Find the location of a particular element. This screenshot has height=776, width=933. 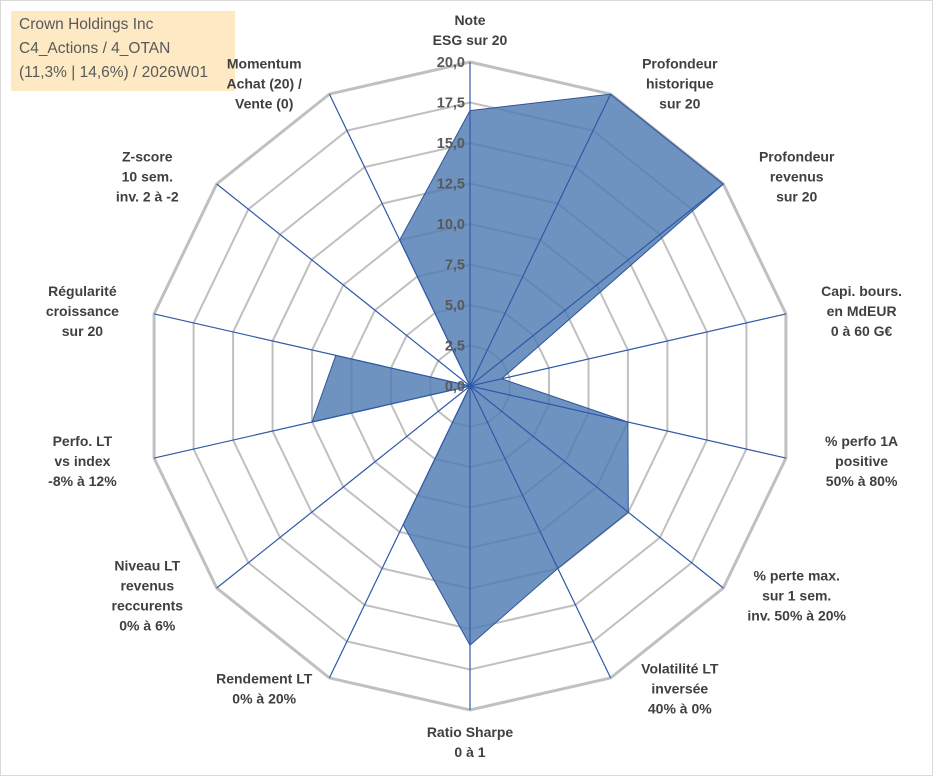

tick-label: 7,5 is located at coordinates (455, 266).